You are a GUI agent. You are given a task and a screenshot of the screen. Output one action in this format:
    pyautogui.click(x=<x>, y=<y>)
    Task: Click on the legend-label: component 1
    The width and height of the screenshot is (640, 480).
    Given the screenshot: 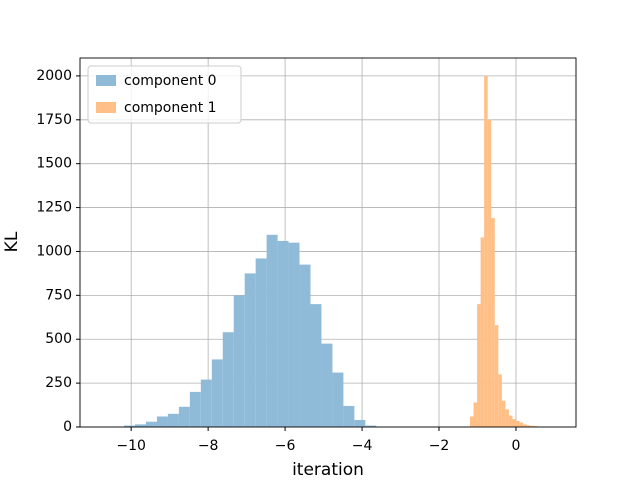 What is the action you would take?
    pyautogui.click(x=170, y=108)
    